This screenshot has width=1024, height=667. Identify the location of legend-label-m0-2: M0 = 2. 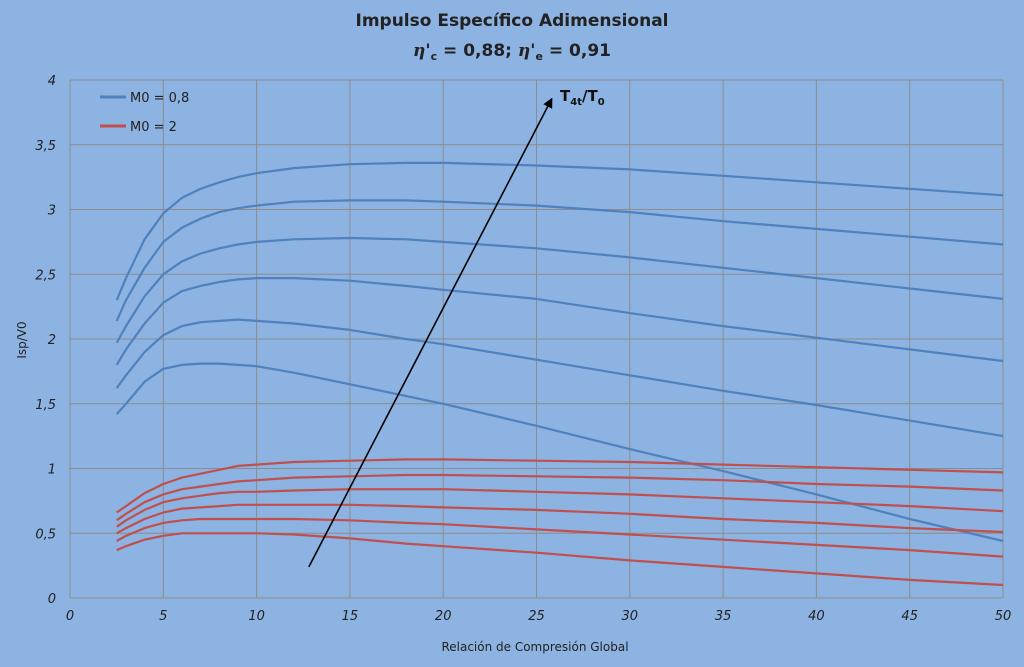
(153, 127).